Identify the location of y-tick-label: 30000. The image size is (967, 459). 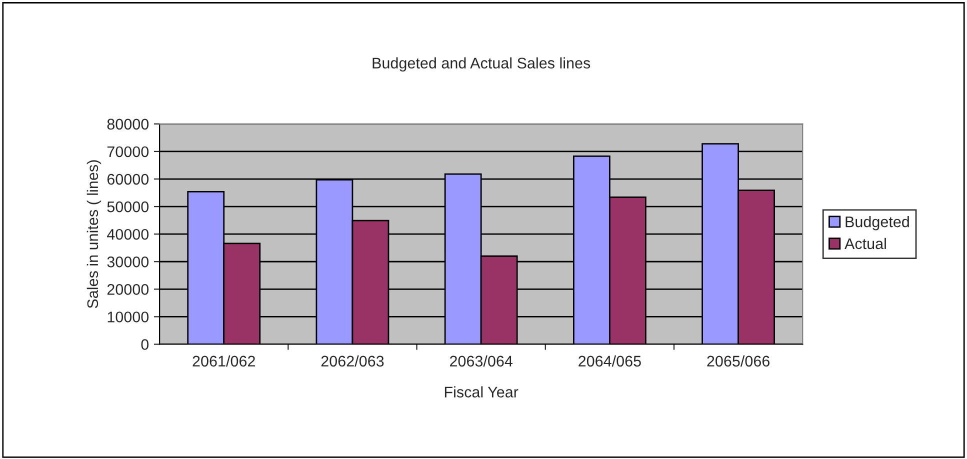
(128, 262).